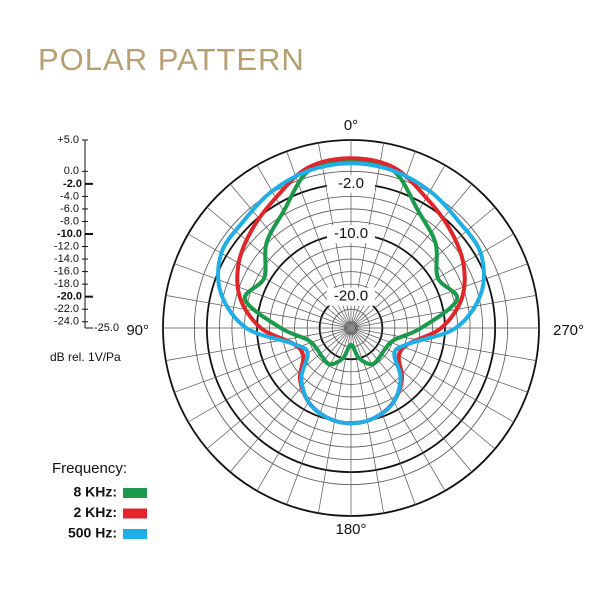 This screenshot has height=600, width=600. What do you see at coordinates (66, 272) in the screenshot?
I see `r-tick-label: -16.0` at bounding box center [66, 272].